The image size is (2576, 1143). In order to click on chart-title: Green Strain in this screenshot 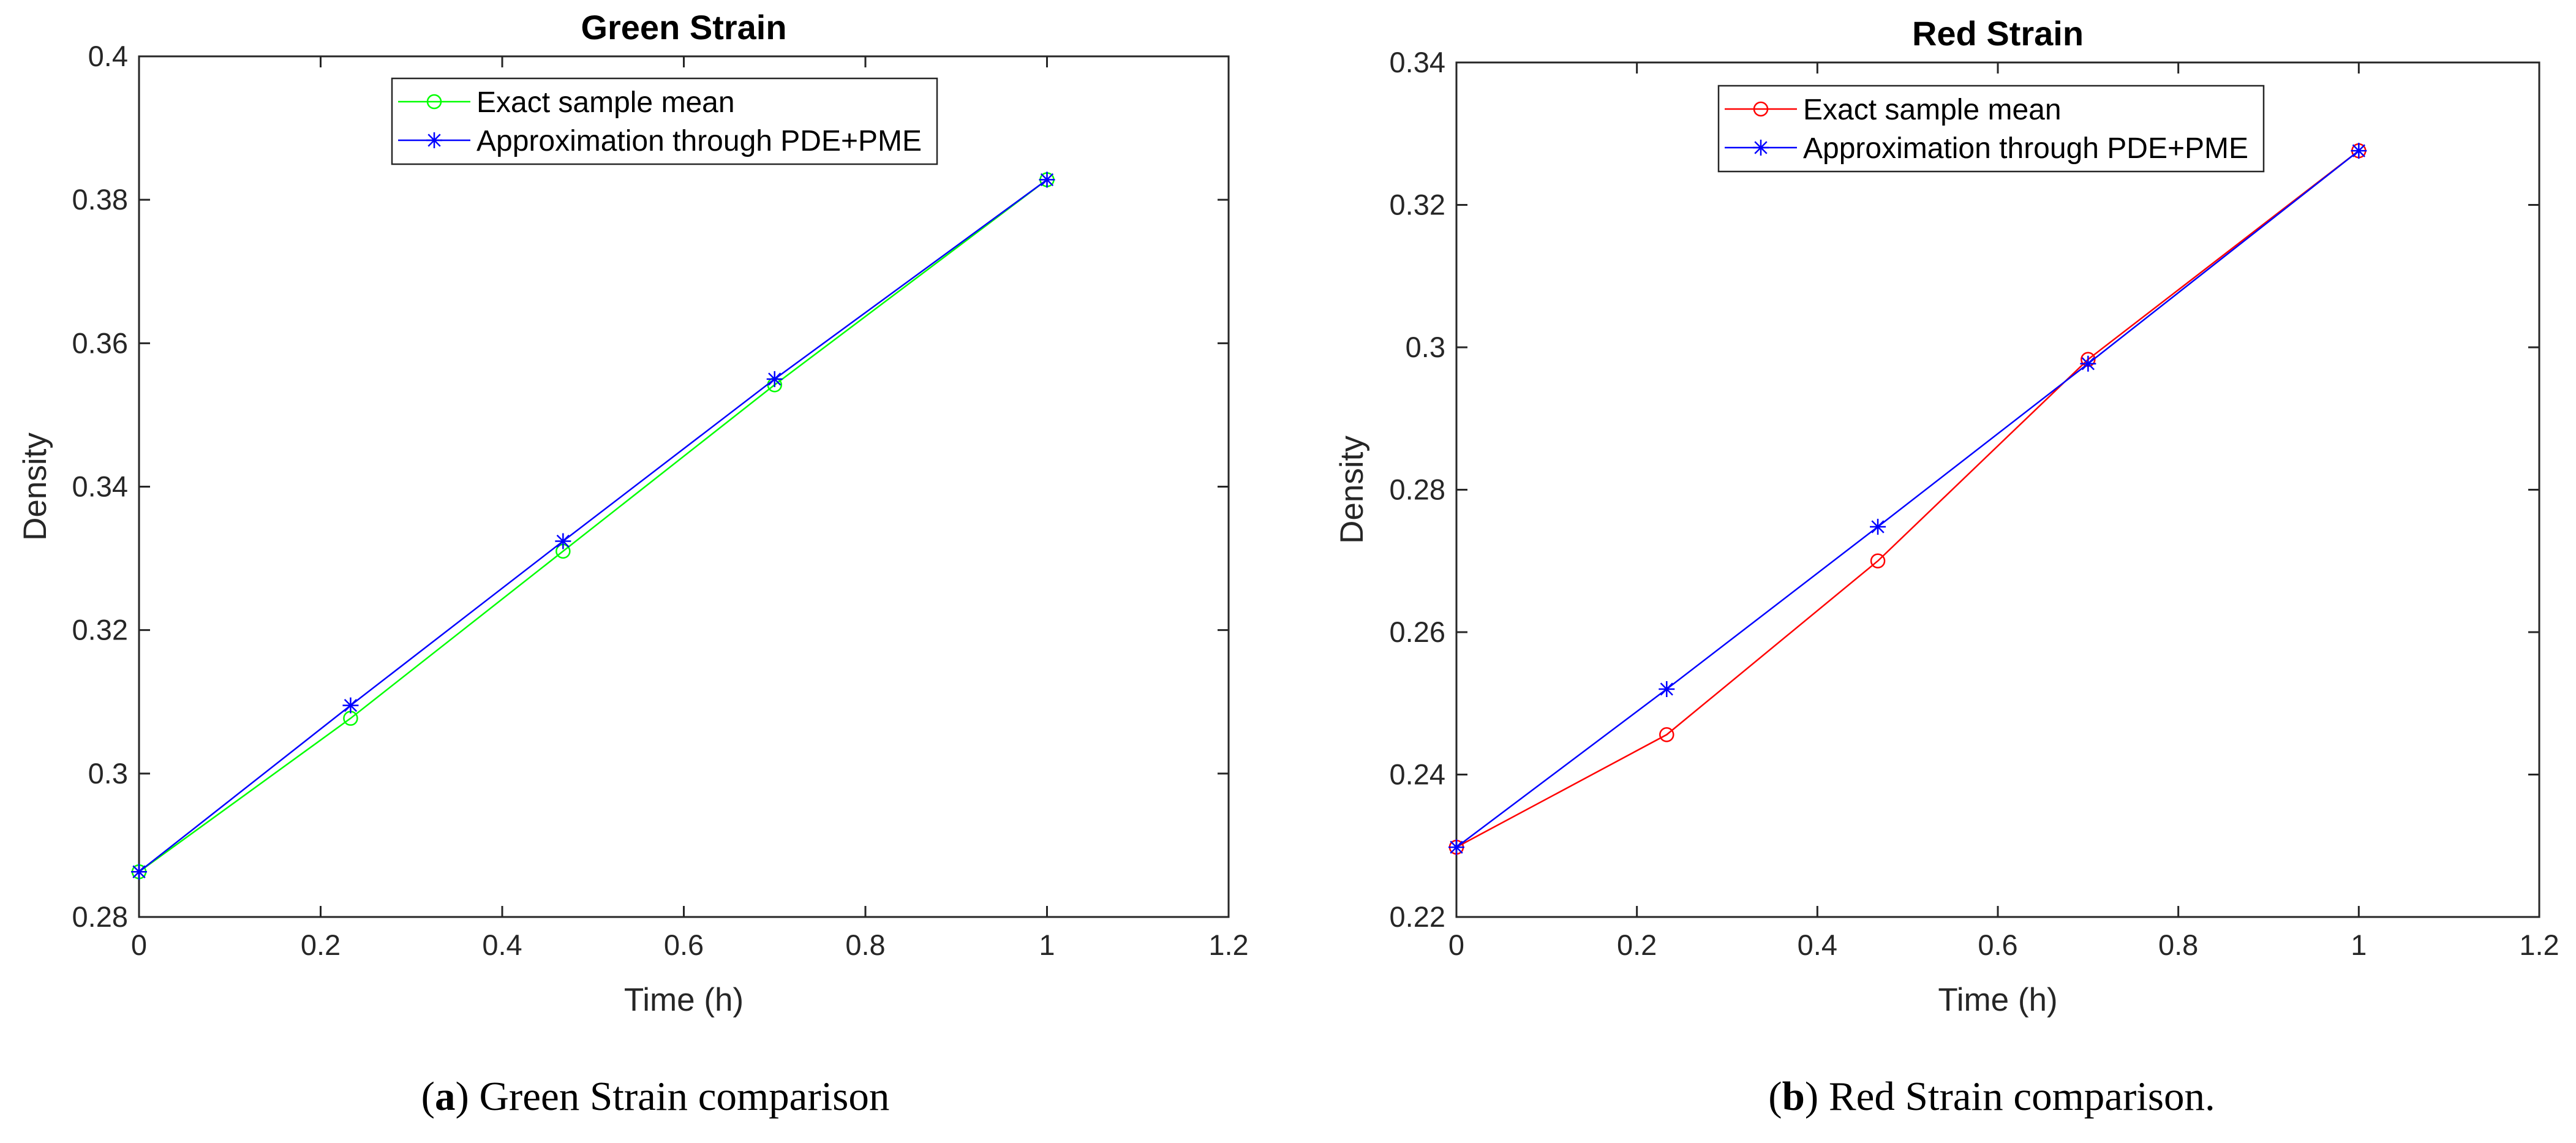, I will do `click(683, 27)`.